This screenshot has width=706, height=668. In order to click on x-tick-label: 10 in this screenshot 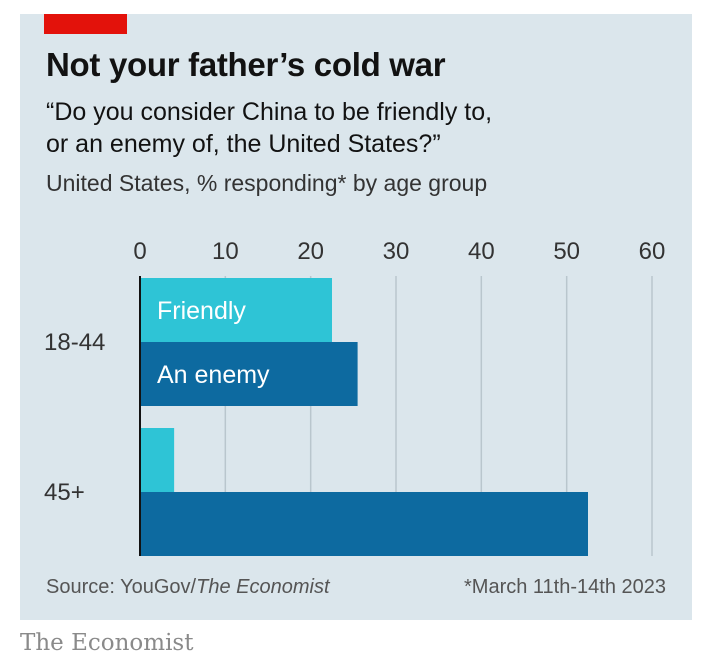, I will do `click(225, 251)`.